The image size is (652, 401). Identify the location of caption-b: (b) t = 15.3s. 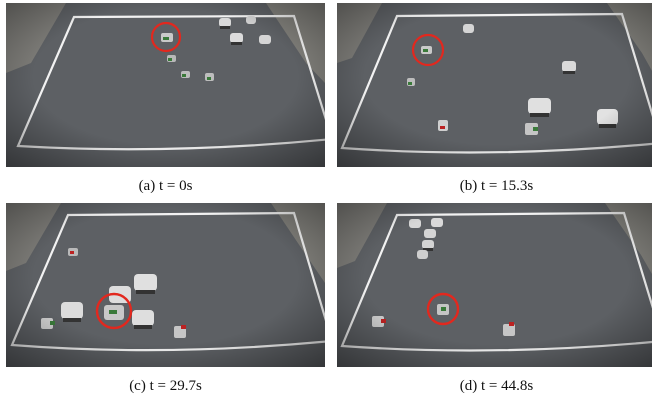
(496, 186).